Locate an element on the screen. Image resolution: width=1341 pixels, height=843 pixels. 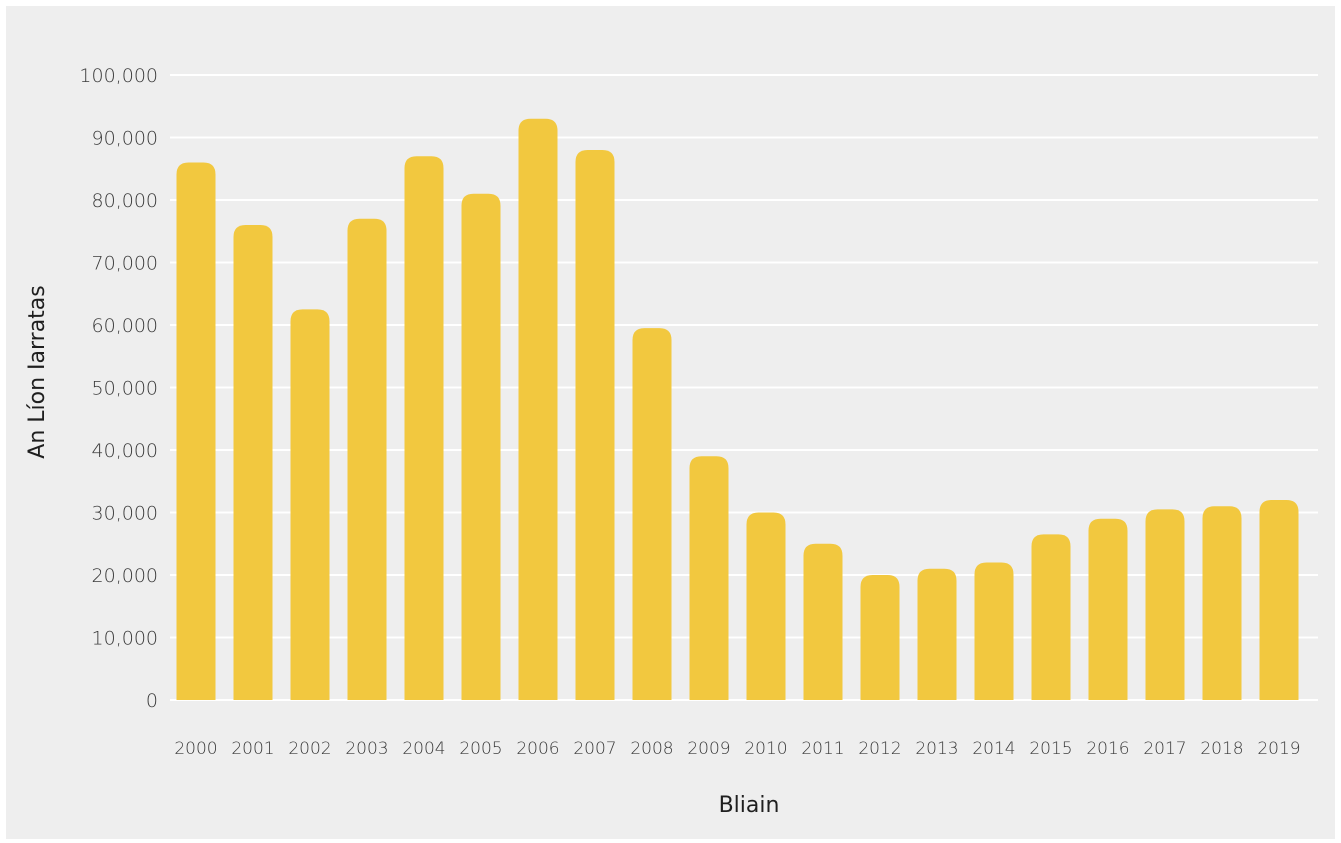
y-tick-label: 10,000 is located at coordinates (125, 639).